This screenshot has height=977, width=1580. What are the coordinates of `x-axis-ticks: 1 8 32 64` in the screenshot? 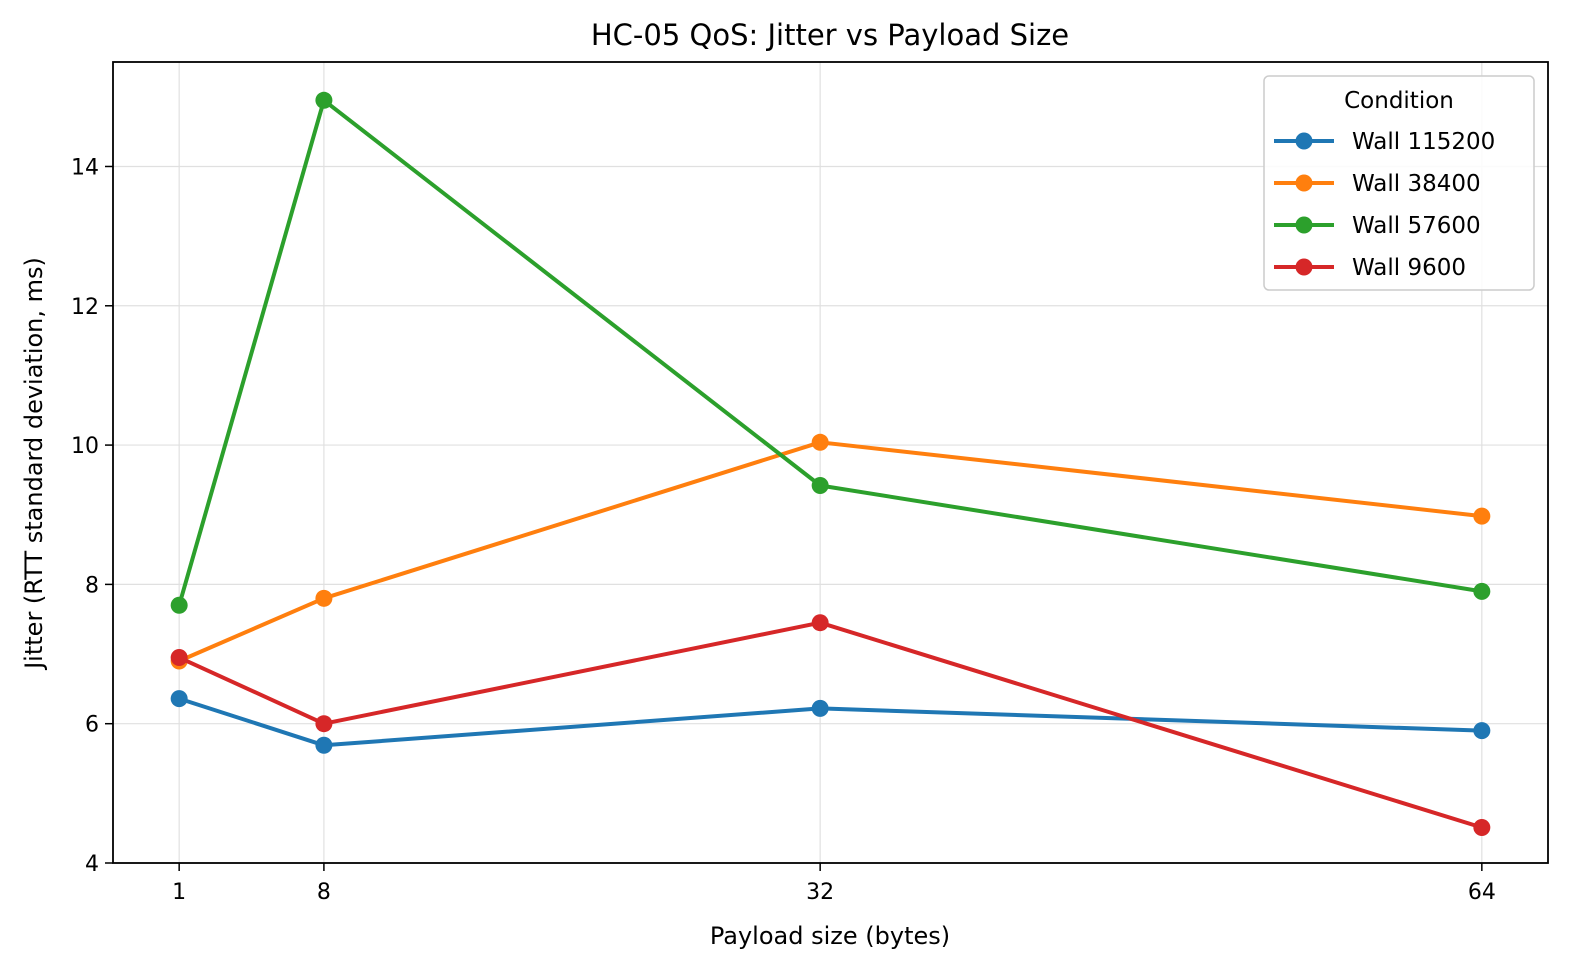 It's located at (834, 884).